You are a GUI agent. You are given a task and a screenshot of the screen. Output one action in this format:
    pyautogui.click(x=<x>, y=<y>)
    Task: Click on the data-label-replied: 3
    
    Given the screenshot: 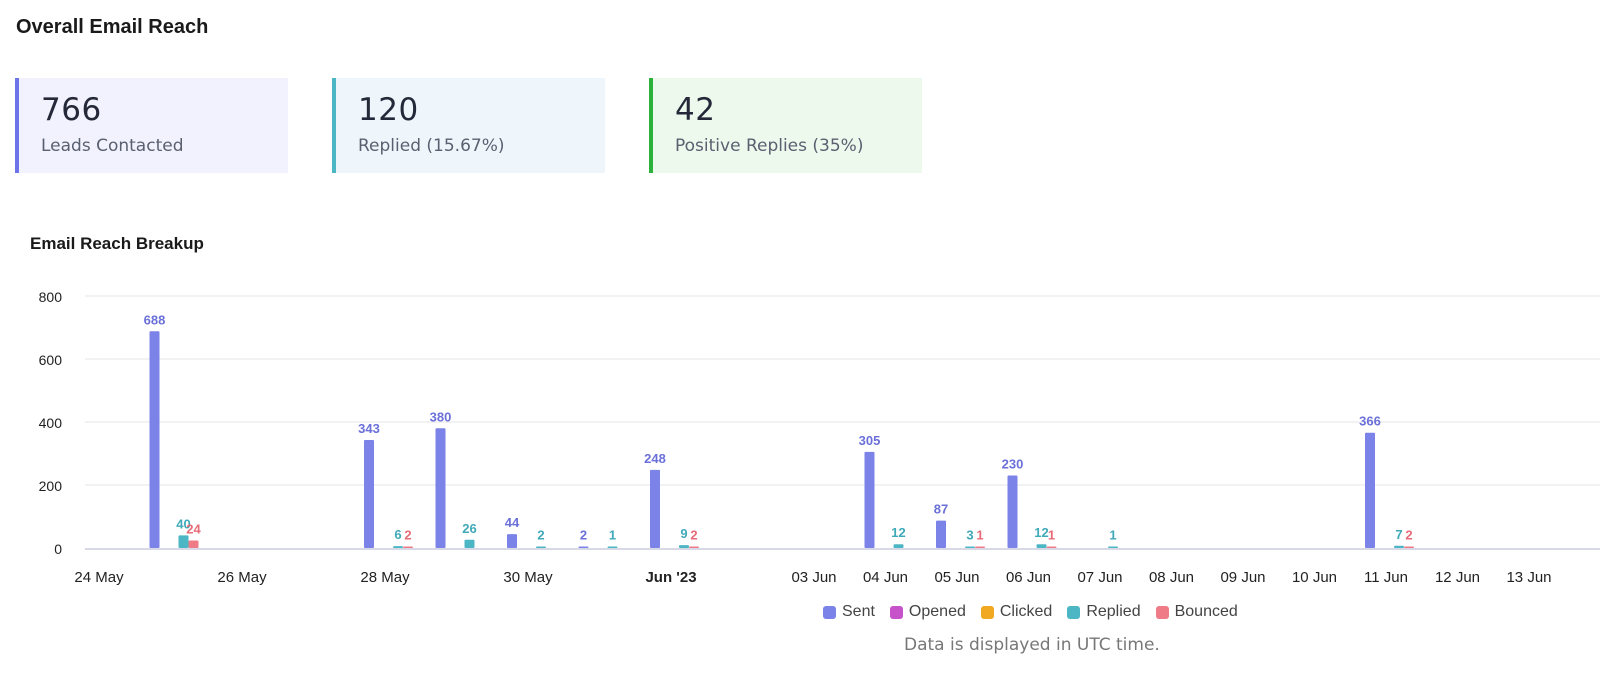 What is the action you would take?
    pyautogui.click(x=969, y=535)
    